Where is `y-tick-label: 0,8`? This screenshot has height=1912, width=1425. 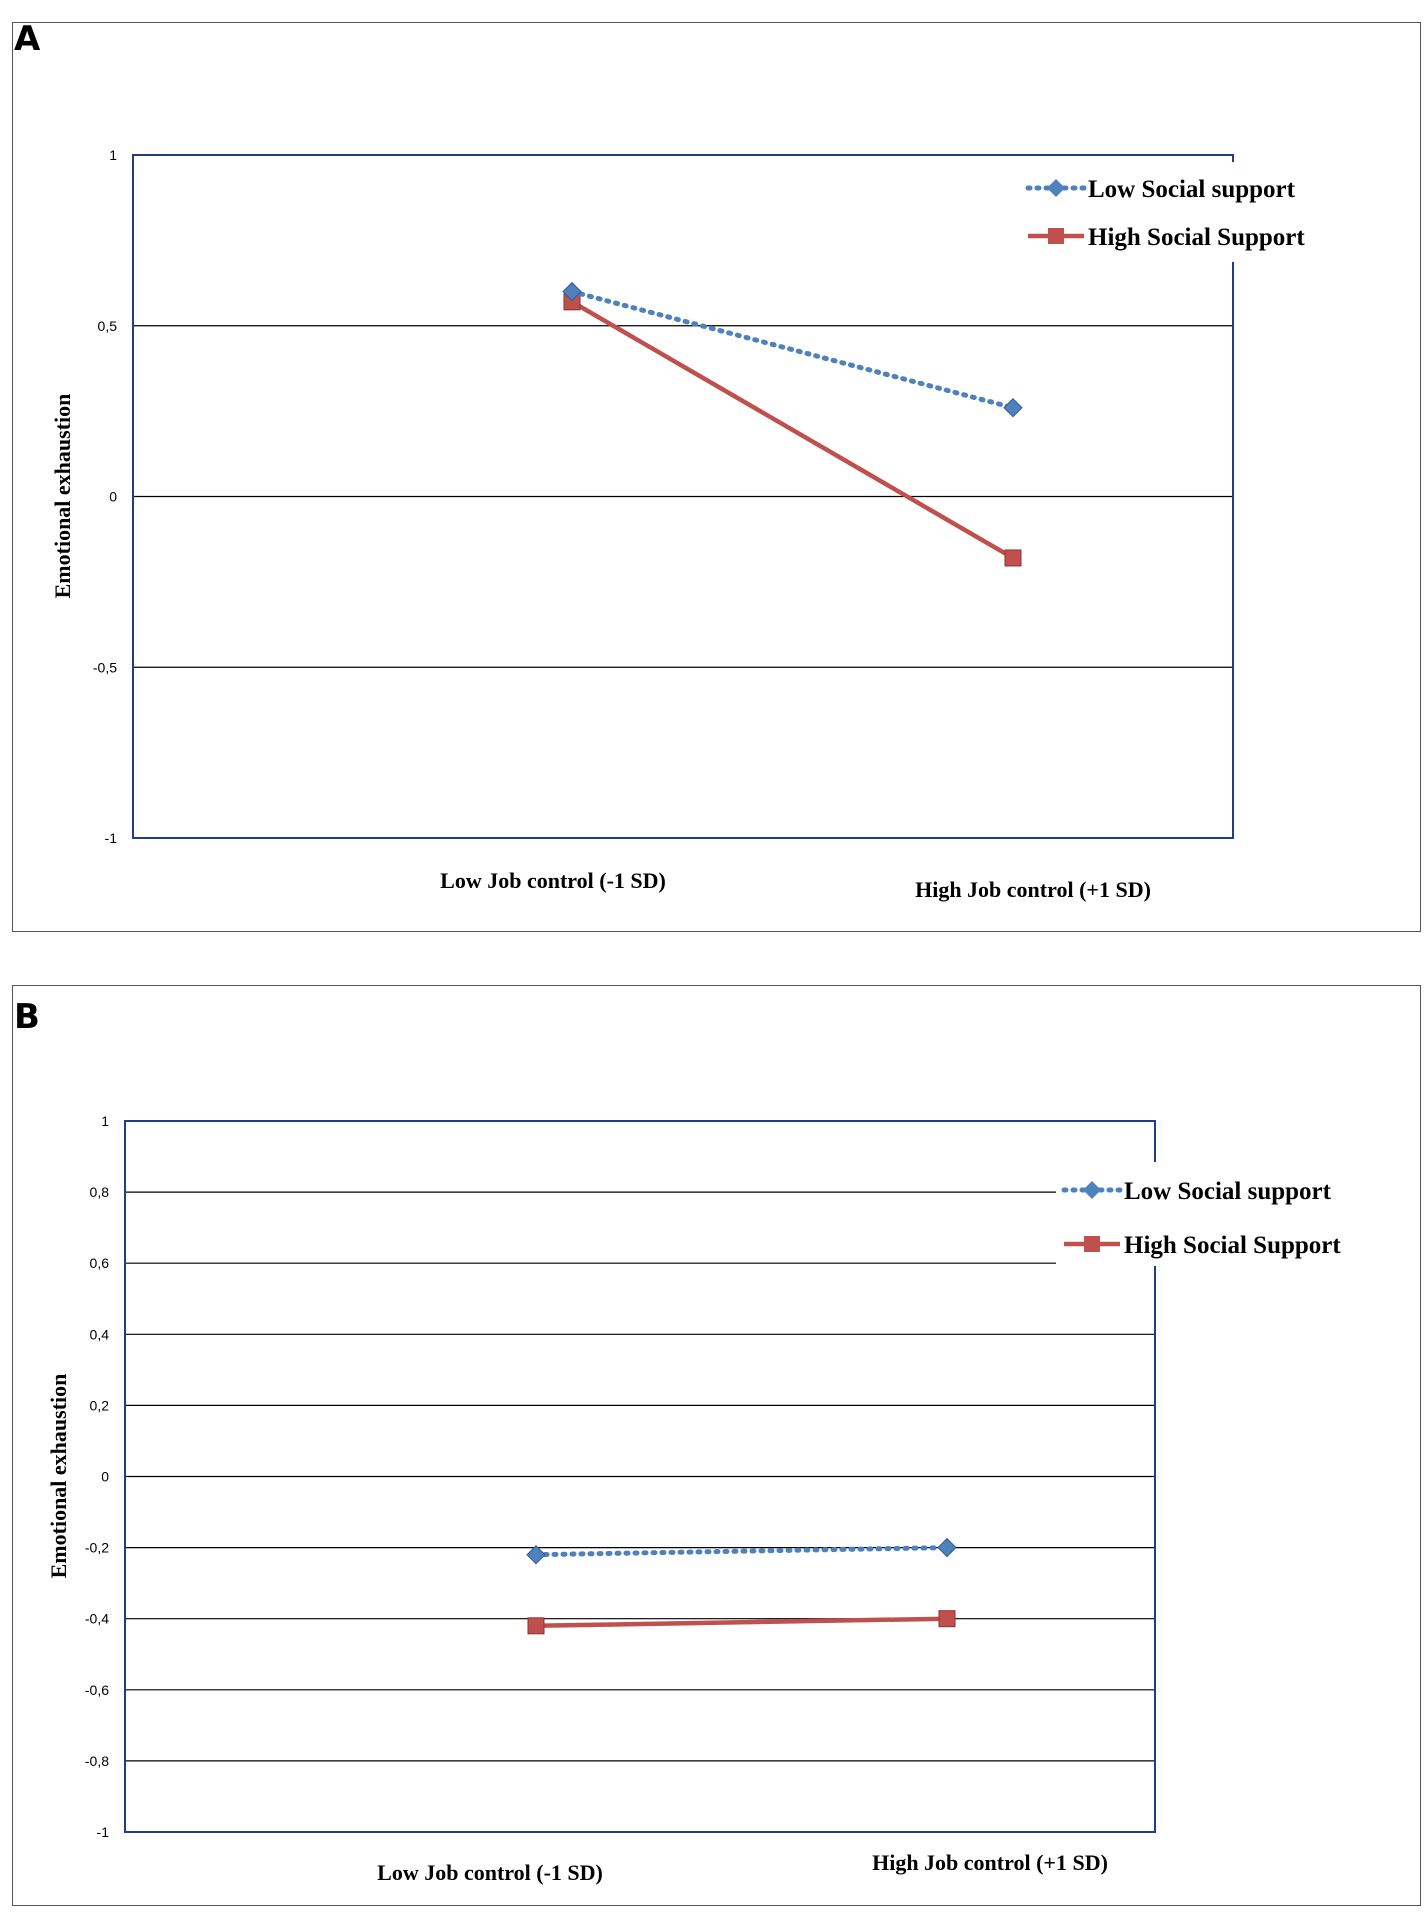 y-tick-label: 0,8 is located at coordinates (100, 1192).